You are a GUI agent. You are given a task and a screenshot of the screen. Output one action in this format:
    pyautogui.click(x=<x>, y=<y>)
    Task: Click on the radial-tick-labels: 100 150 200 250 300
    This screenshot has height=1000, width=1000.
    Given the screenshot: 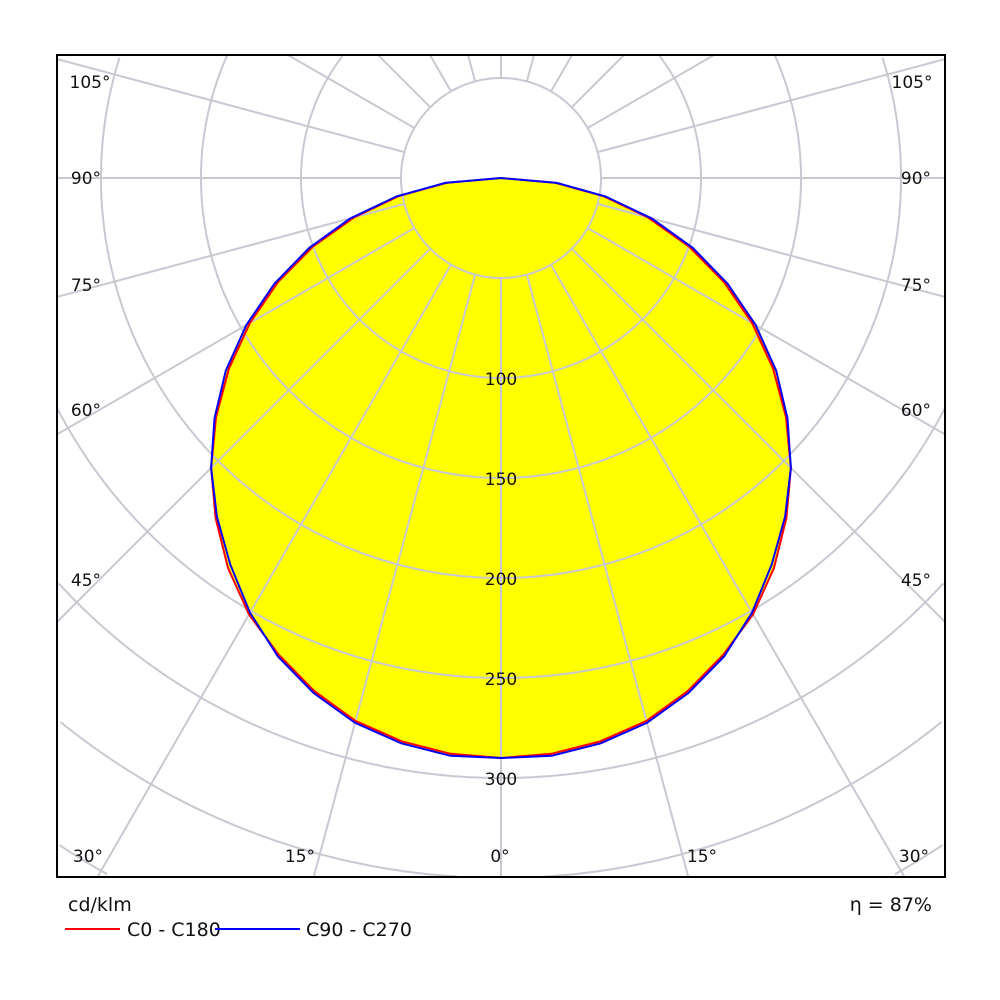 What is the action you would take?
    pyautogui.click(x=501, y=580)
    